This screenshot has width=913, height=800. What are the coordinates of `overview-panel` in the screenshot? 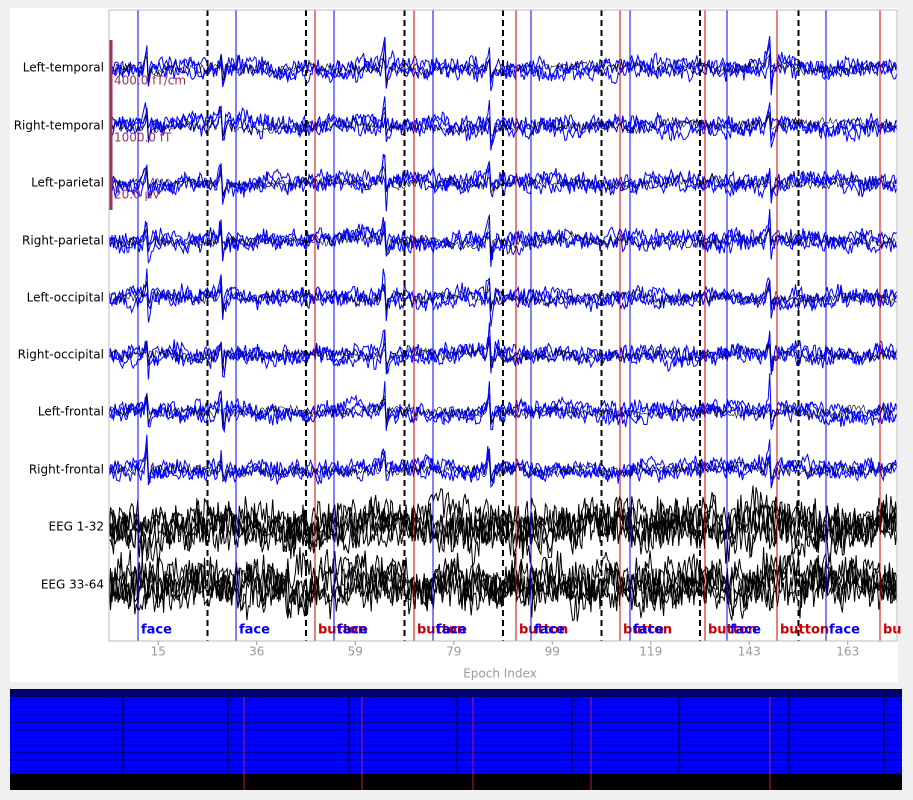 It's located at (456, 739).